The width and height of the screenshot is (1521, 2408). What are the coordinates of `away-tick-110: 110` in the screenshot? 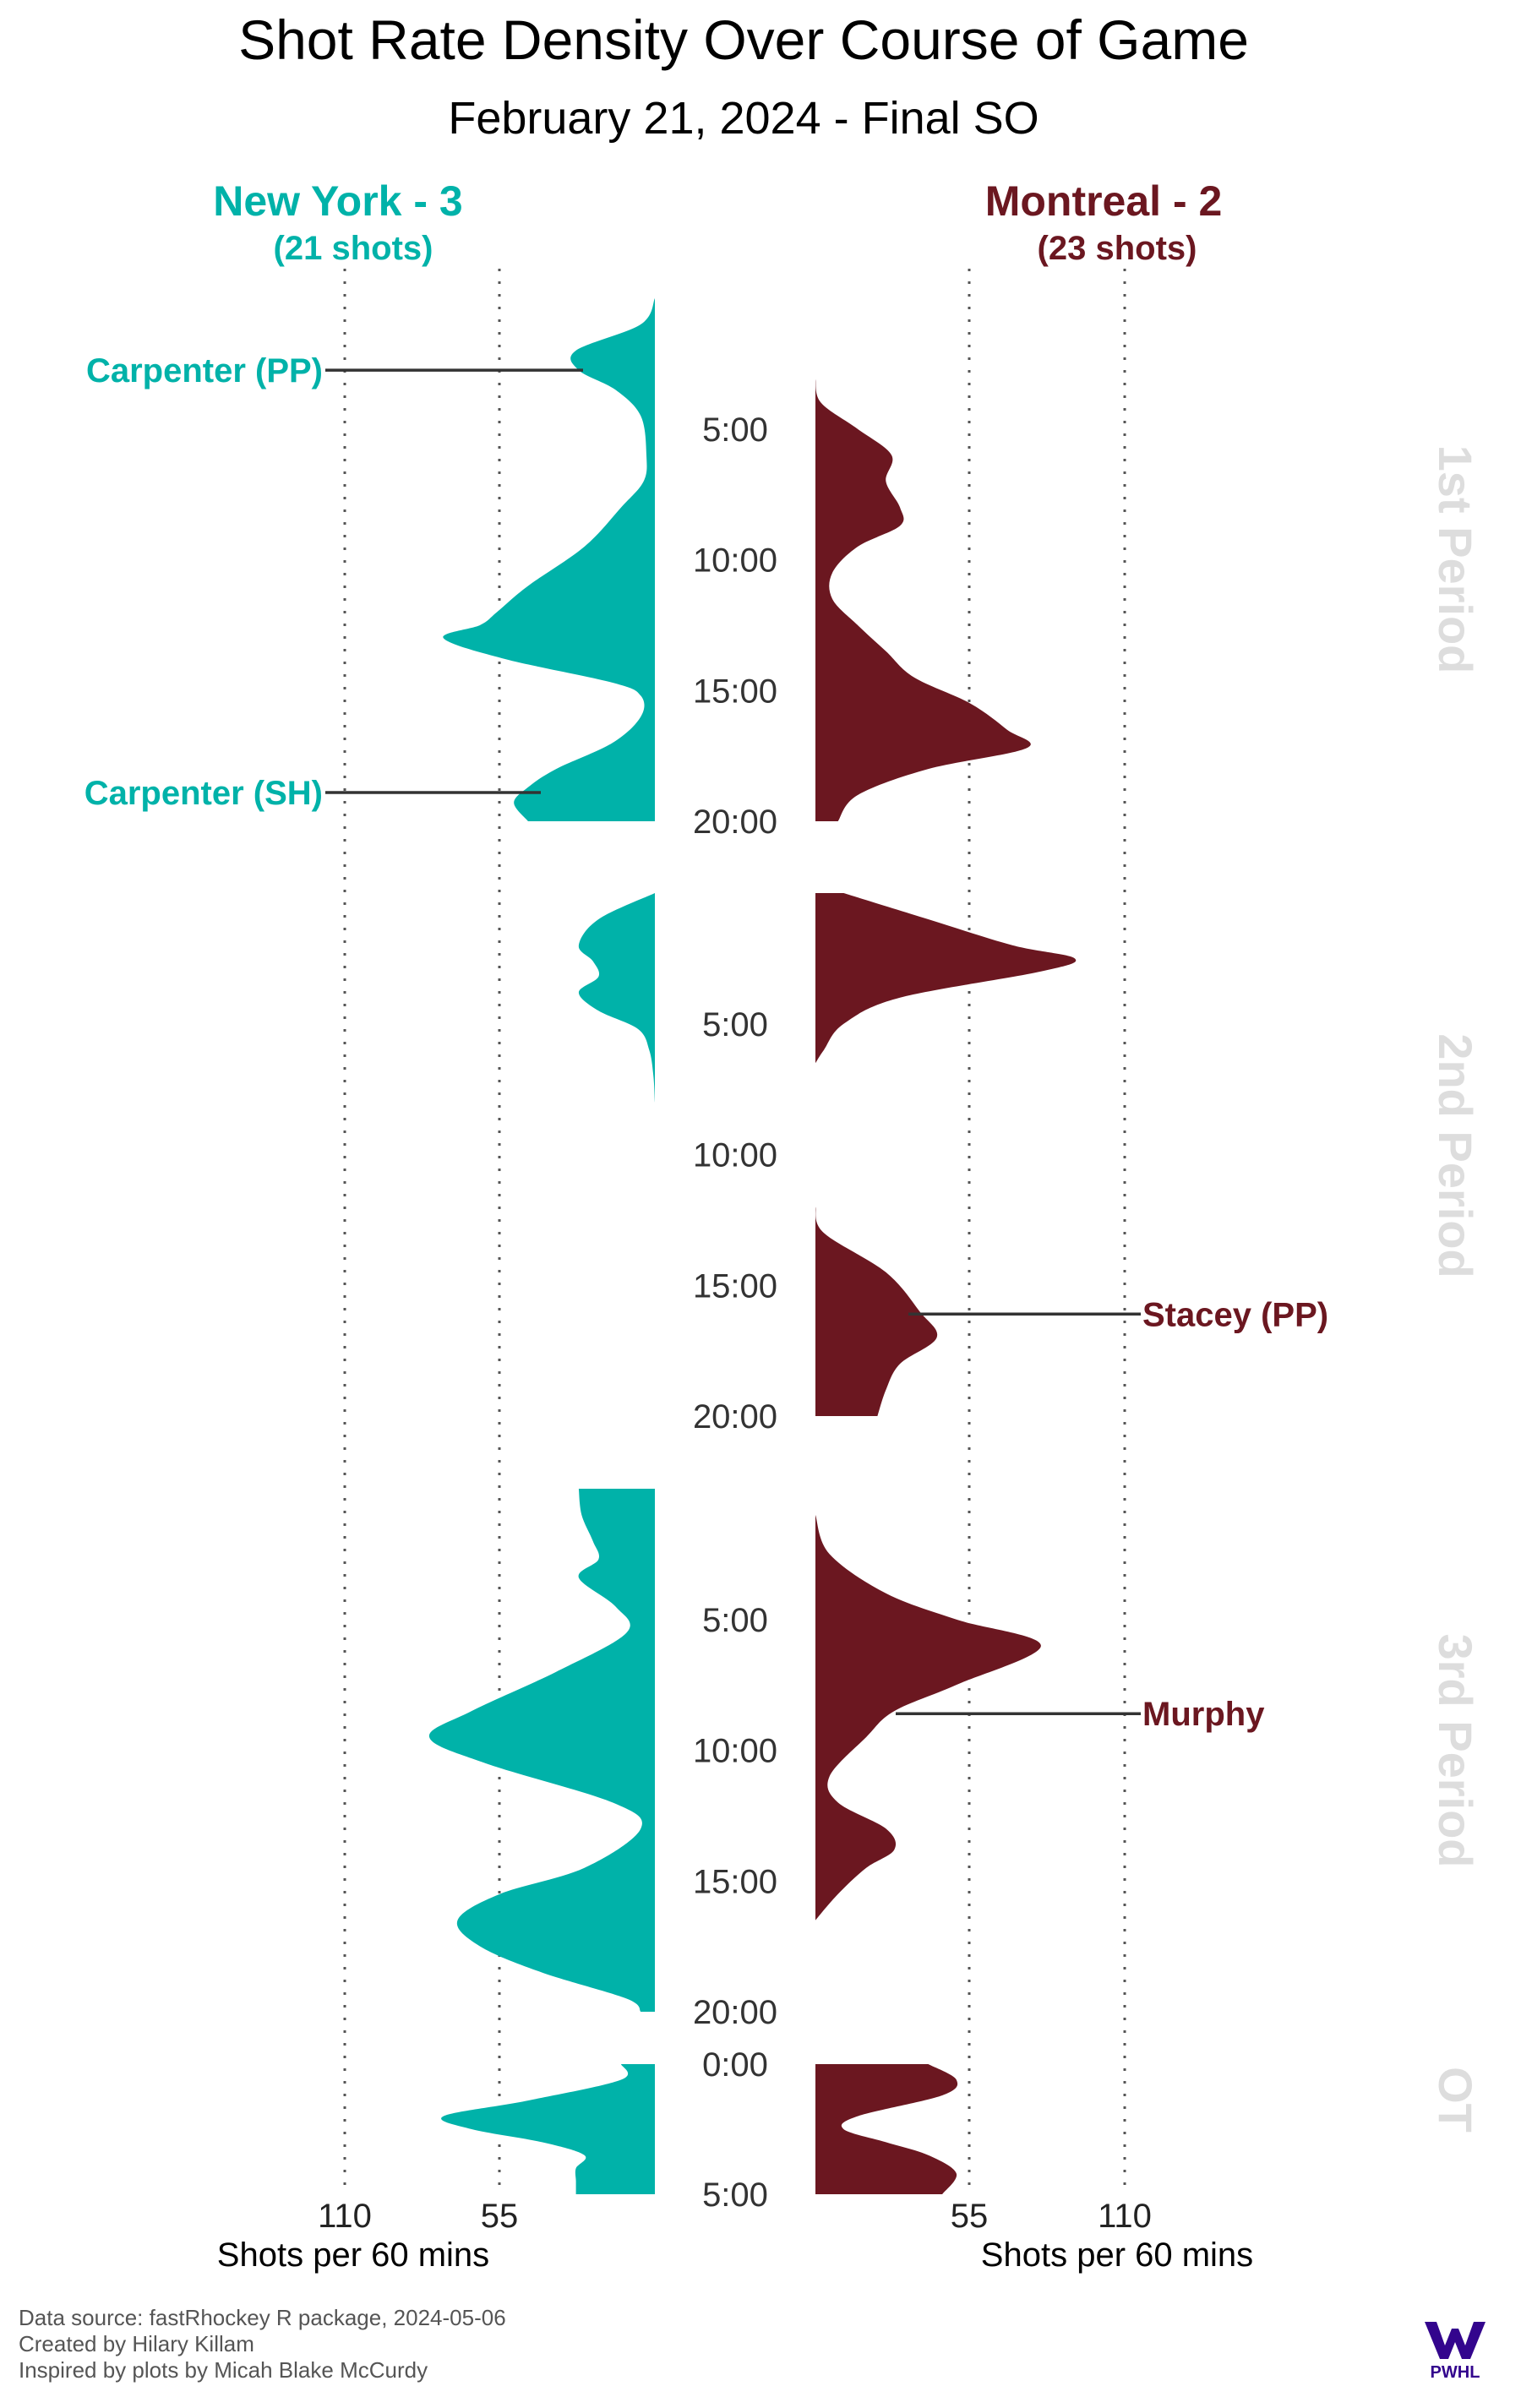 It's located at (1125, 2216).